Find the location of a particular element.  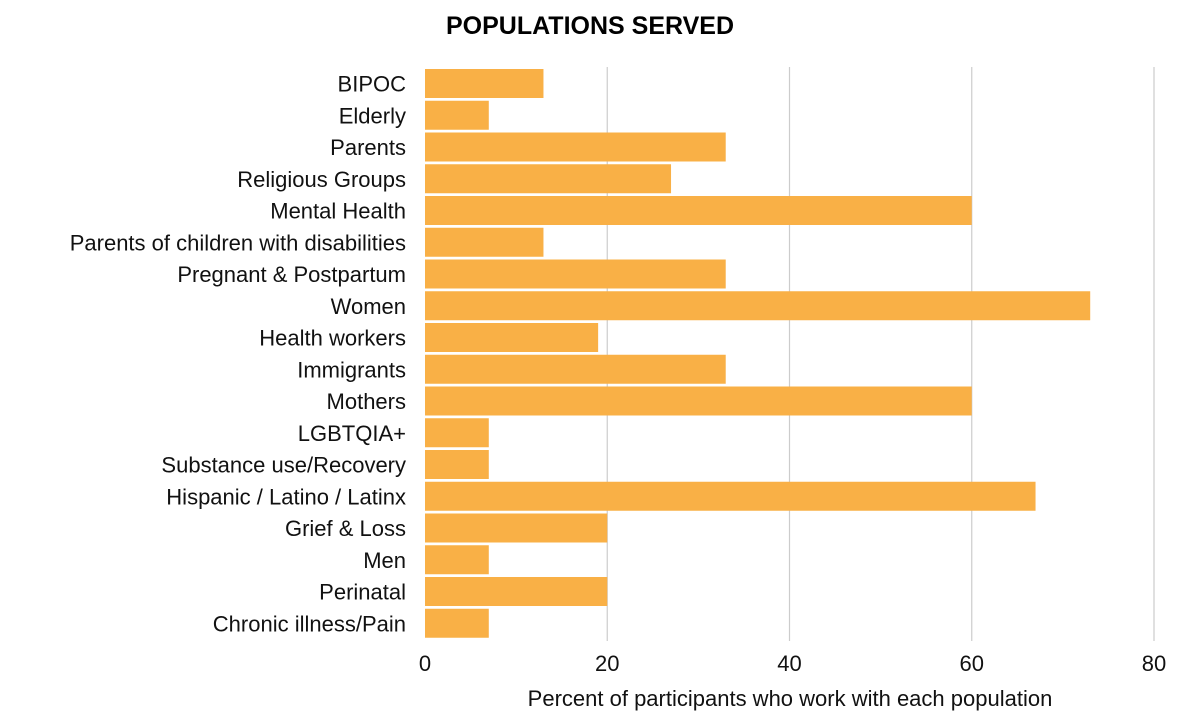

category-label: Parents of children with disabilities is located at coordinates (238, 242).